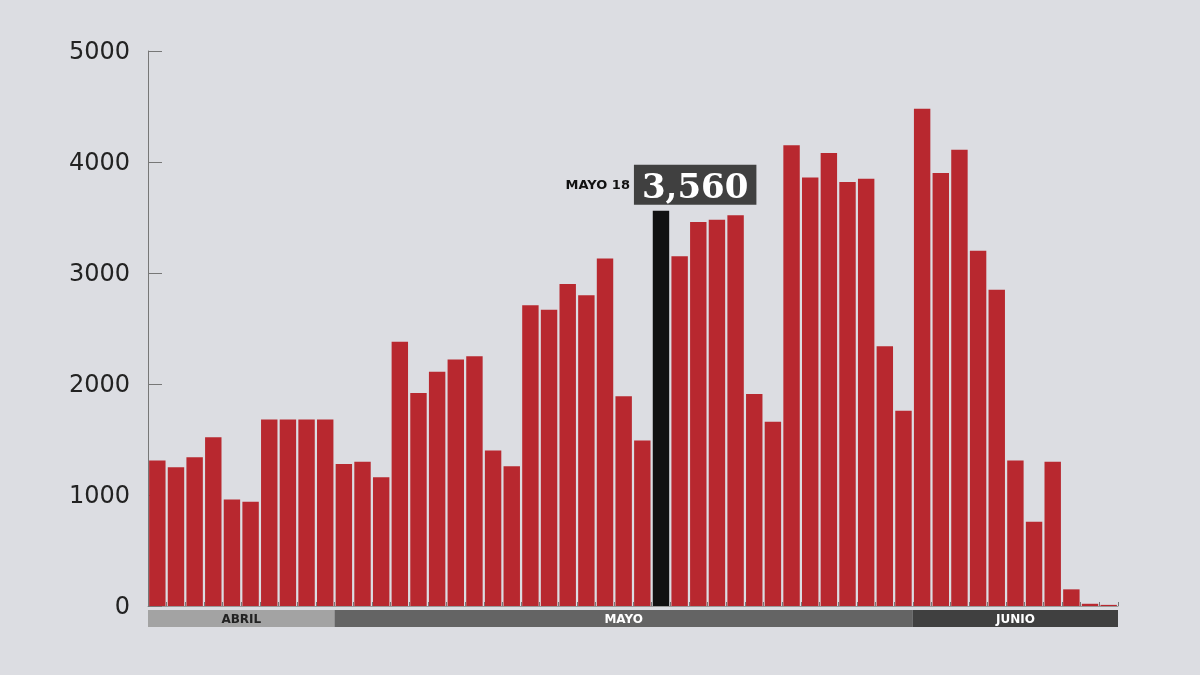 This screenshot has width=1200, height=675. What do you see at coordinates (99, 162) in the screenshot?
I see `y-tick-label: 4000` at bounding box center [99, 162].